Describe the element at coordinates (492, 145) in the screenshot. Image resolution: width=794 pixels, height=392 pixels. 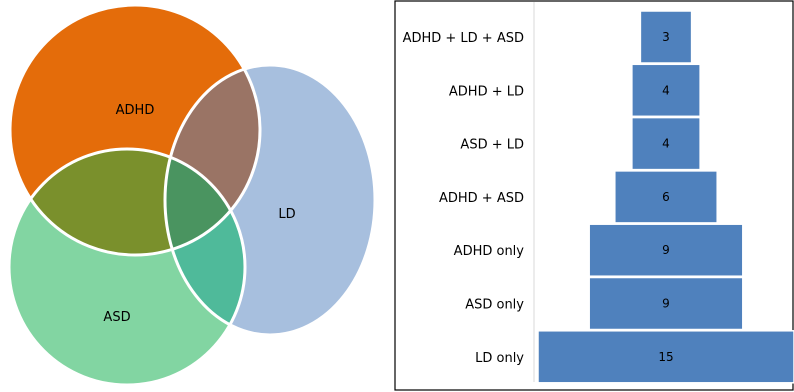
I see `category-label: ASD + LD` at that location.